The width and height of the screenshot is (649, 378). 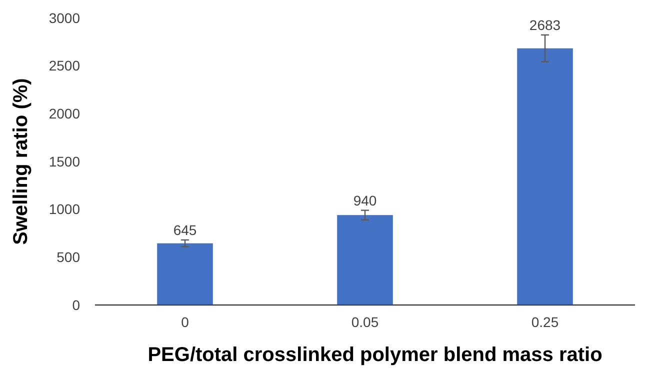 I want to click on data-label: 940, so click(x=365, y=200).